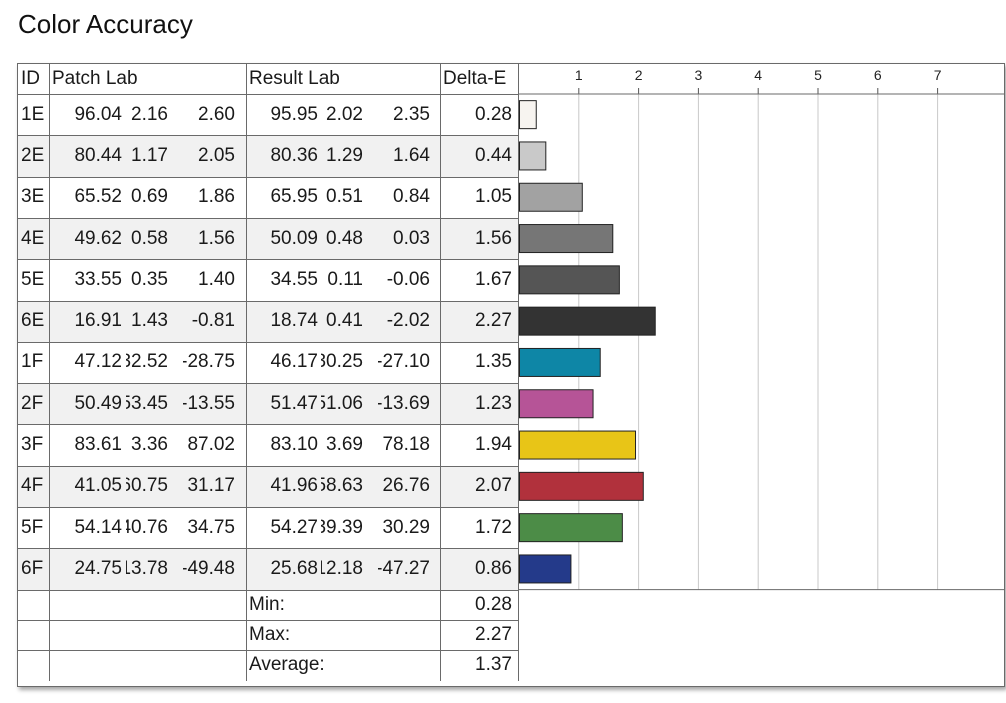 This screenshot has height=703, width=1006. Describe the element at coordinates (578, 445) in the screenshot. I see `delta-e-bar-3f` at that location.